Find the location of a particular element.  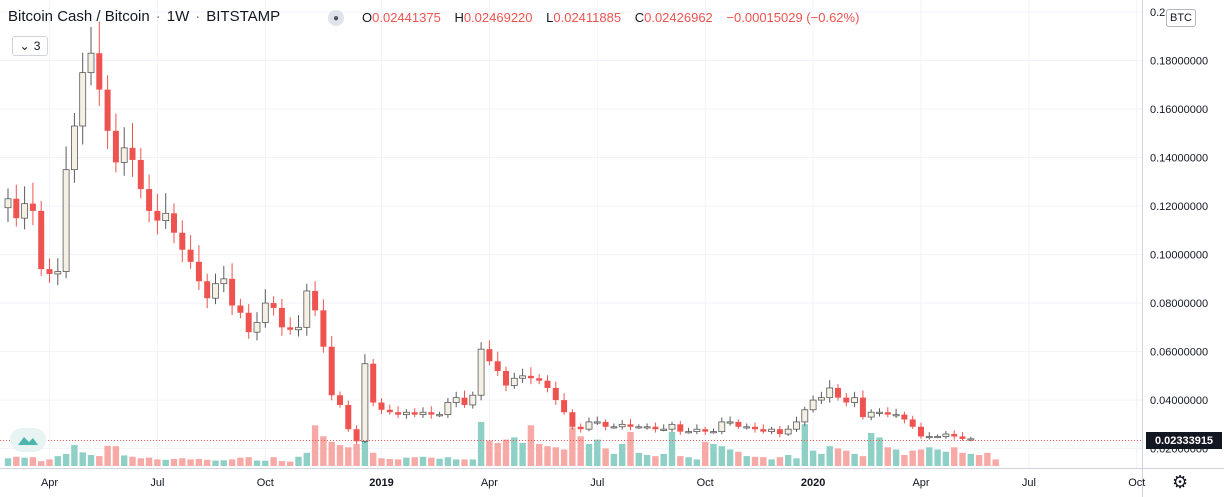

x-tick-label: 2020 is located at coordinates (813, 483).